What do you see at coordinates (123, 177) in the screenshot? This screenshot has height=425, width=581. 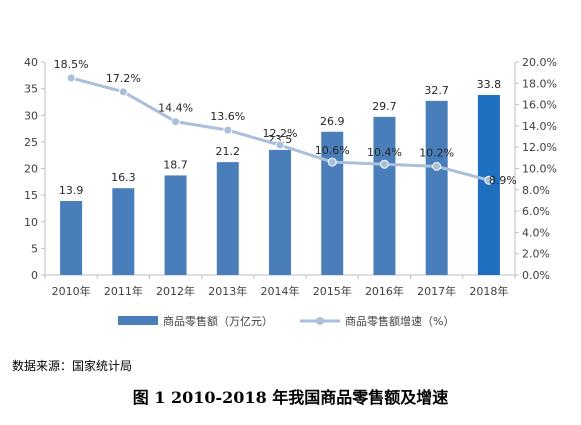 I see `bar-data-label: 16.3` at bounding box center [123, 177].